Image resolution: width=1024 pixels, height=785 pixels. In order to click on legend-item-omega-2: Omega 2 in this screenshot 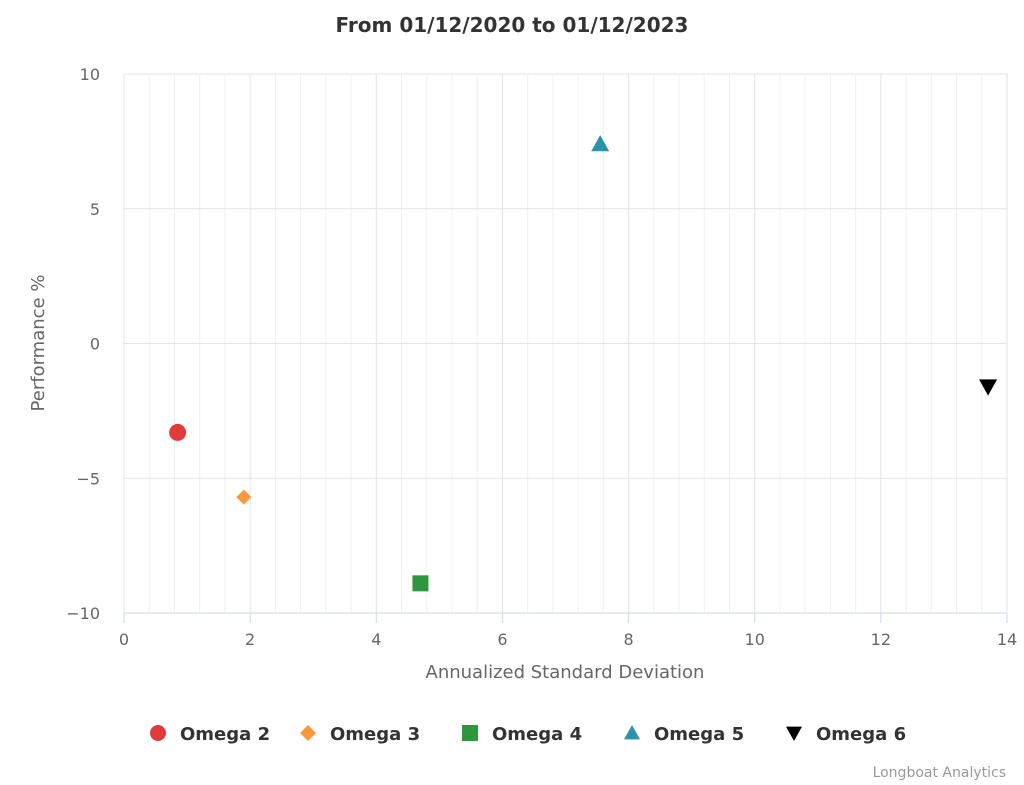, I will do `click(210, 734)`.